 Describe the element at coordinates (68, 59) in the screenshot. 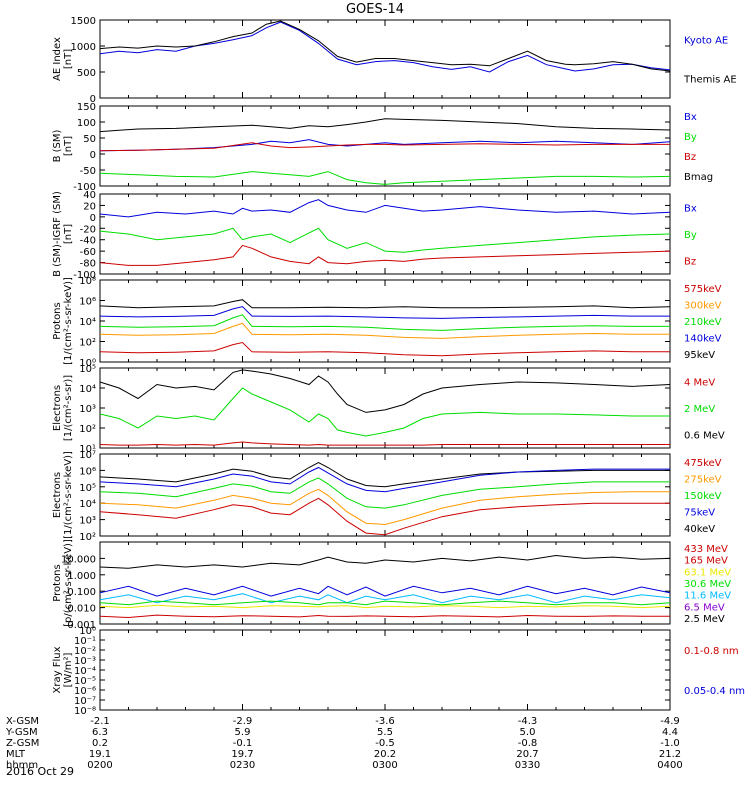

I see `y-axis-label-line: [nT]` at that location.